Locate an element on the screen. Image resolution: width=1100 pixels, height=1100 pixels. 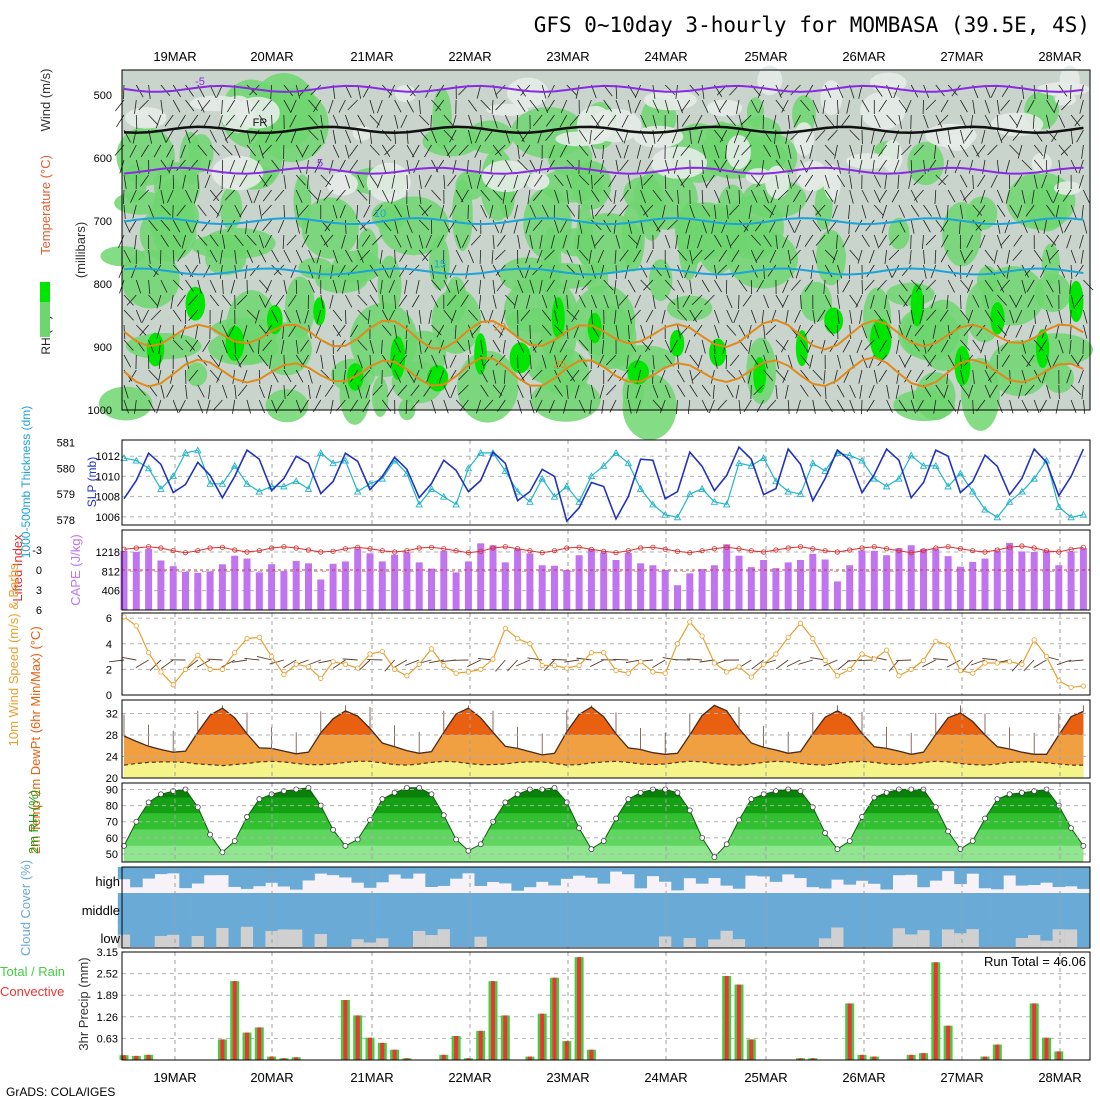
top-date-label: 27MAR is located at coordinates (961, 56).